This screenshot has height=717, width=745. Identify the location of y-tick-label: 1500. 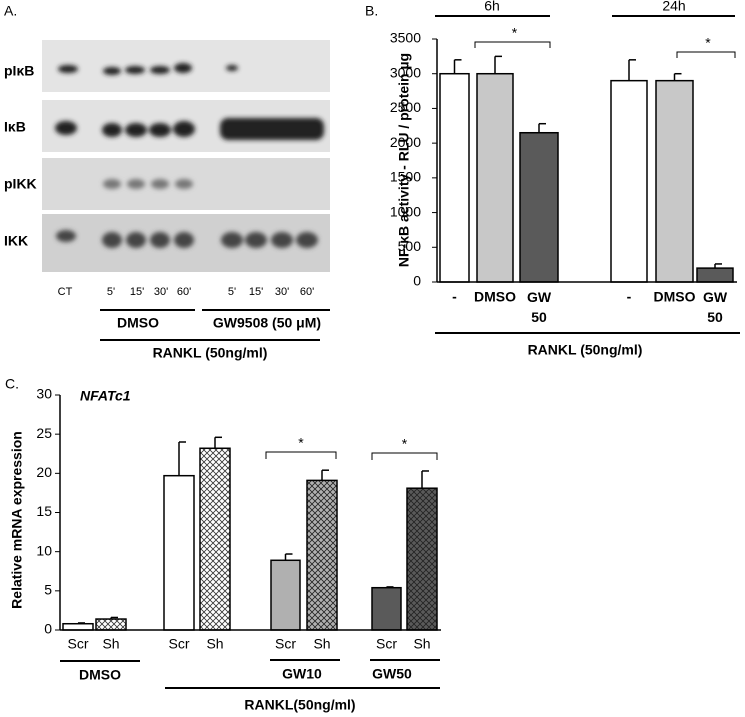
(405, 177).